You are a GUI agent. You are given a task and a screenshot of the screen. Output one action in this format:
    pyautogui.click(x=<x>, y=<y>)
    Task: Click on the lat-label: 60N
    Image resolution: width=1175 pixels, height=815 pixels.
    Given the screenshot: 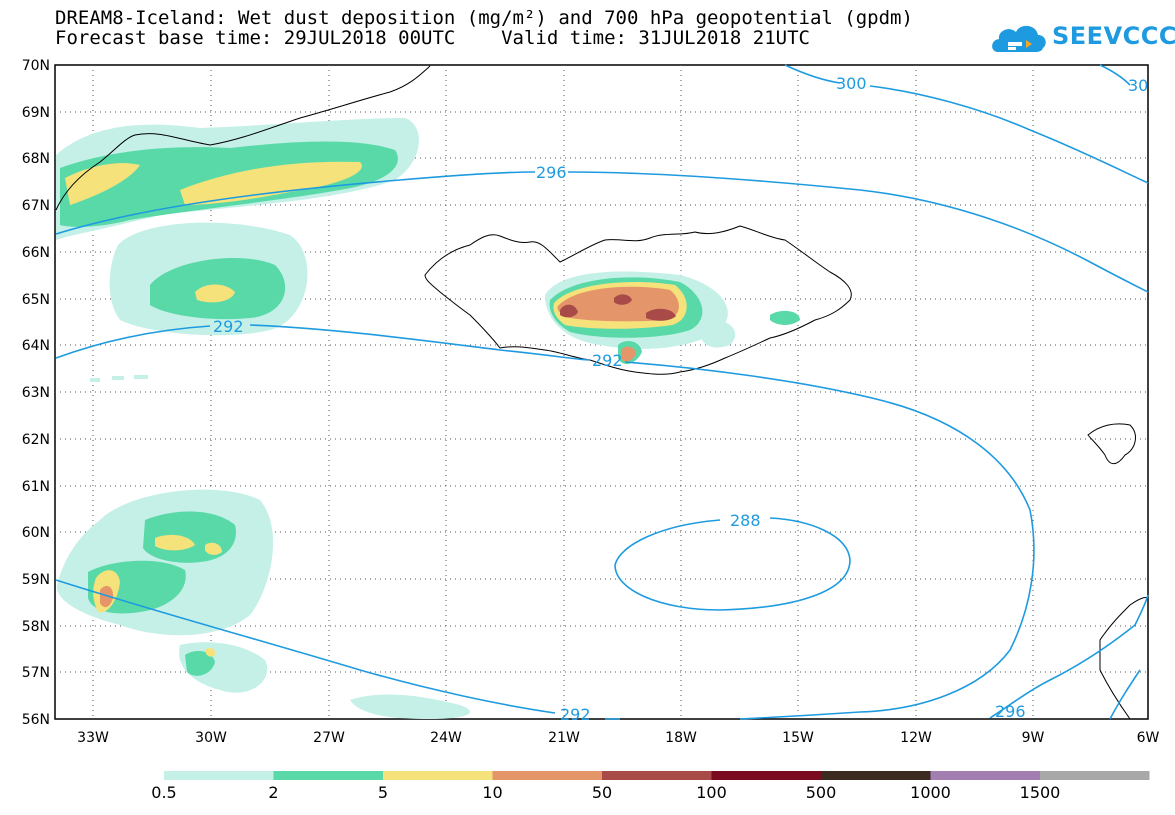 What is the action you would take?
    pyautogui.click(x=36, y=533)
    